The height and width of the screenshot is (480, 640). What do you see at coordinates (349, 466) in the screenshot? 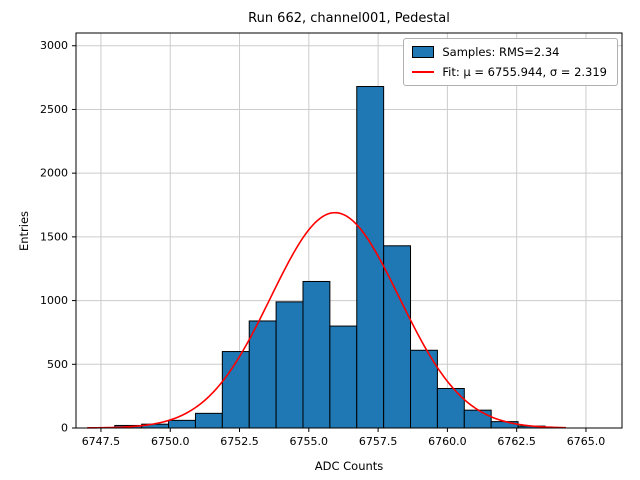
I see `x-axis-label: ADC Counts` at bounding box center [349, 466].